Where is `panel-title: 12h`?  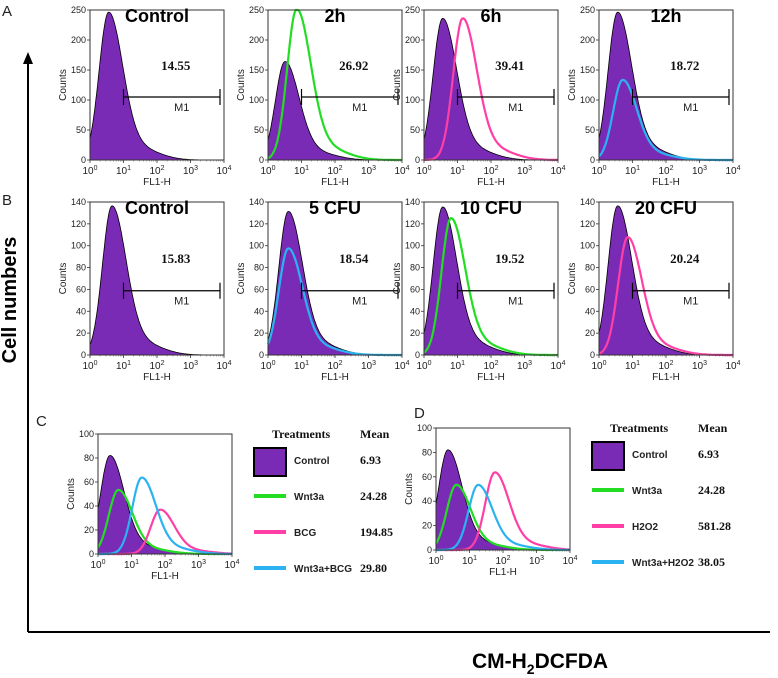 panel-title: 12h is located at coordinates (665, 16).